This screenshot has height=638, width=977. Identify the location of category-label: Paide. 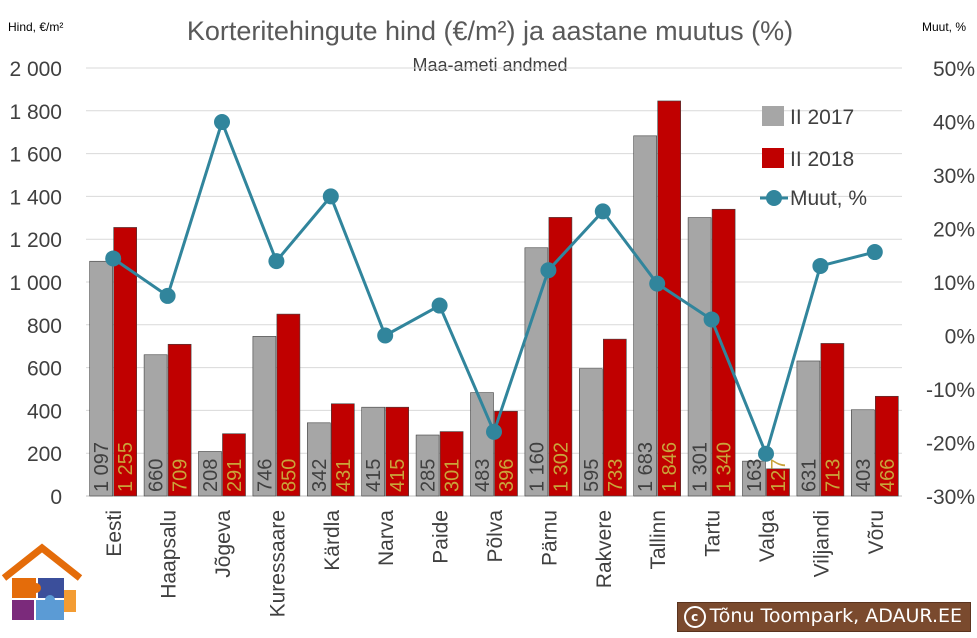
(441, 537).